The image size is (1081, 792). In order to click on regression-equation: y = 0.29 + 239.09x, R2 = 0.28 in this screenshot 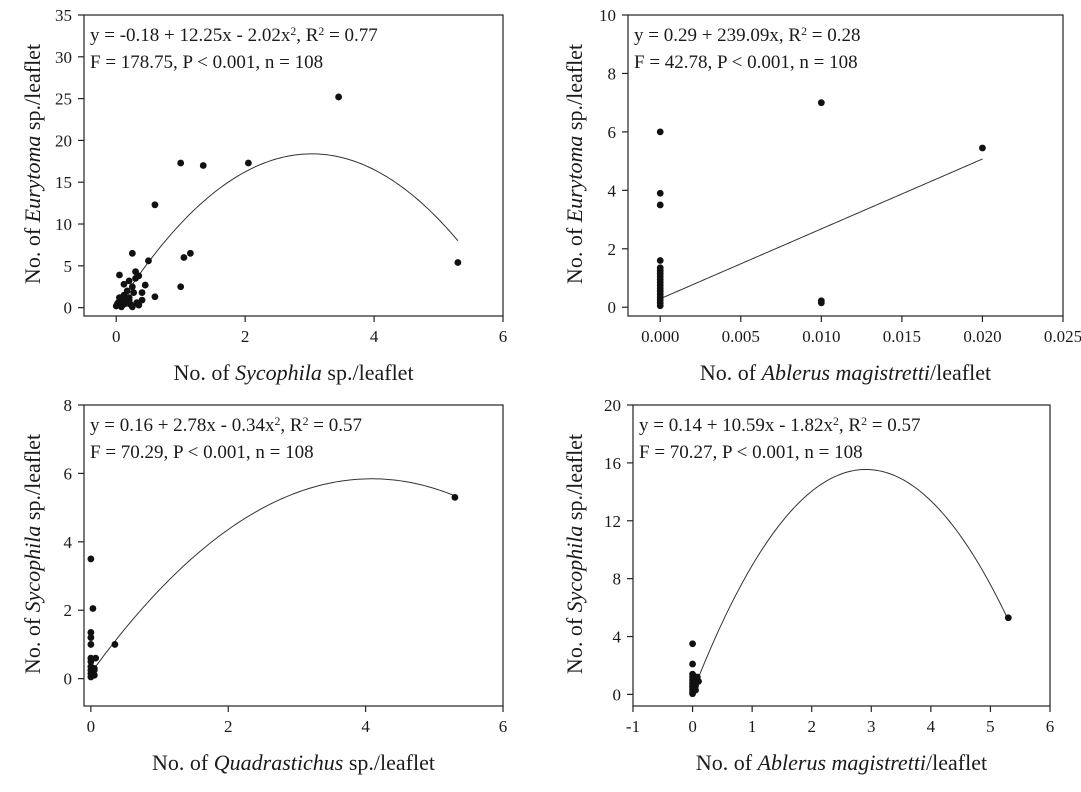, I will do `click(747, 36)`.